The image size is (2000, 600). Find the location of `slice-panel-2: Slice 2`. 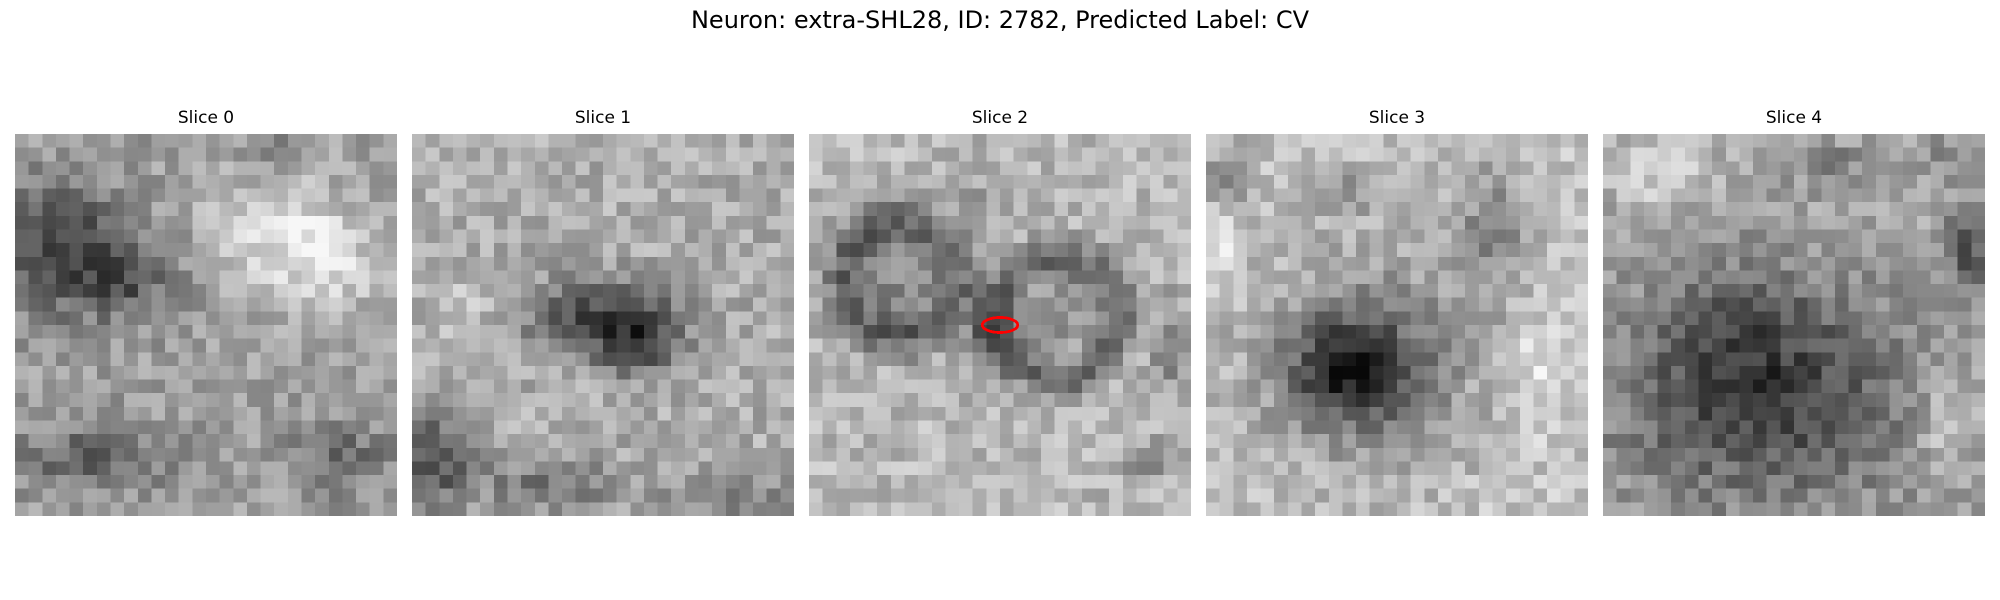

slice-panel-2: Slice 2 is located at coordinates (1000, 312).